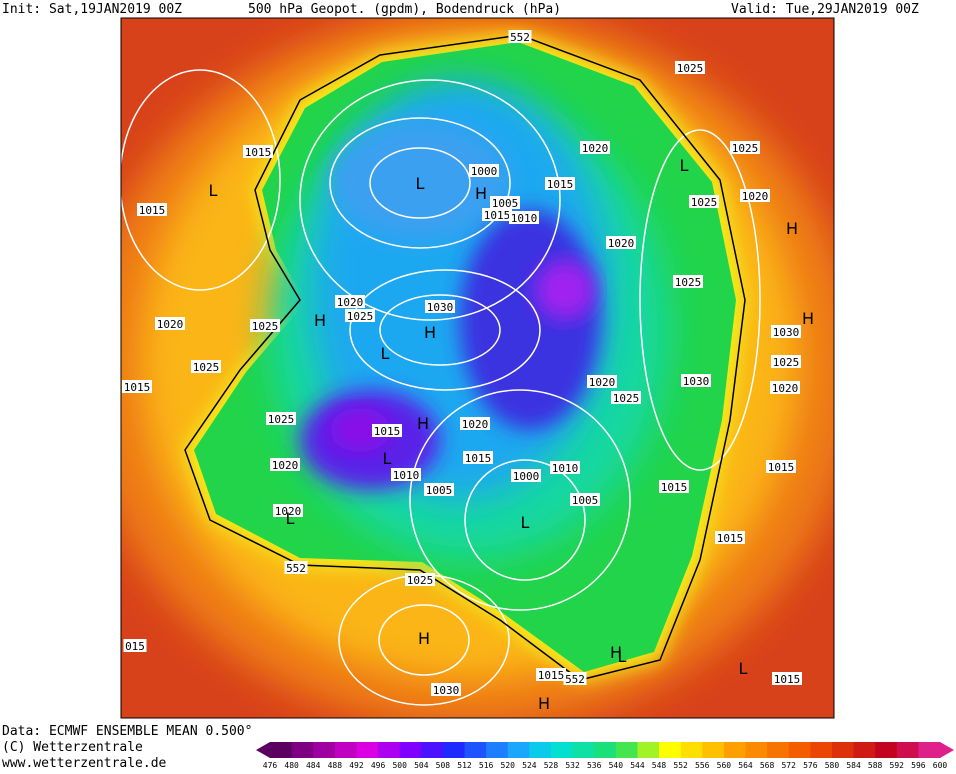 The image size is (956, 774). I want to click on map-title: 500 hPa Geopot. (gpdm), Bodendruck (hPa), so click(404, 9).